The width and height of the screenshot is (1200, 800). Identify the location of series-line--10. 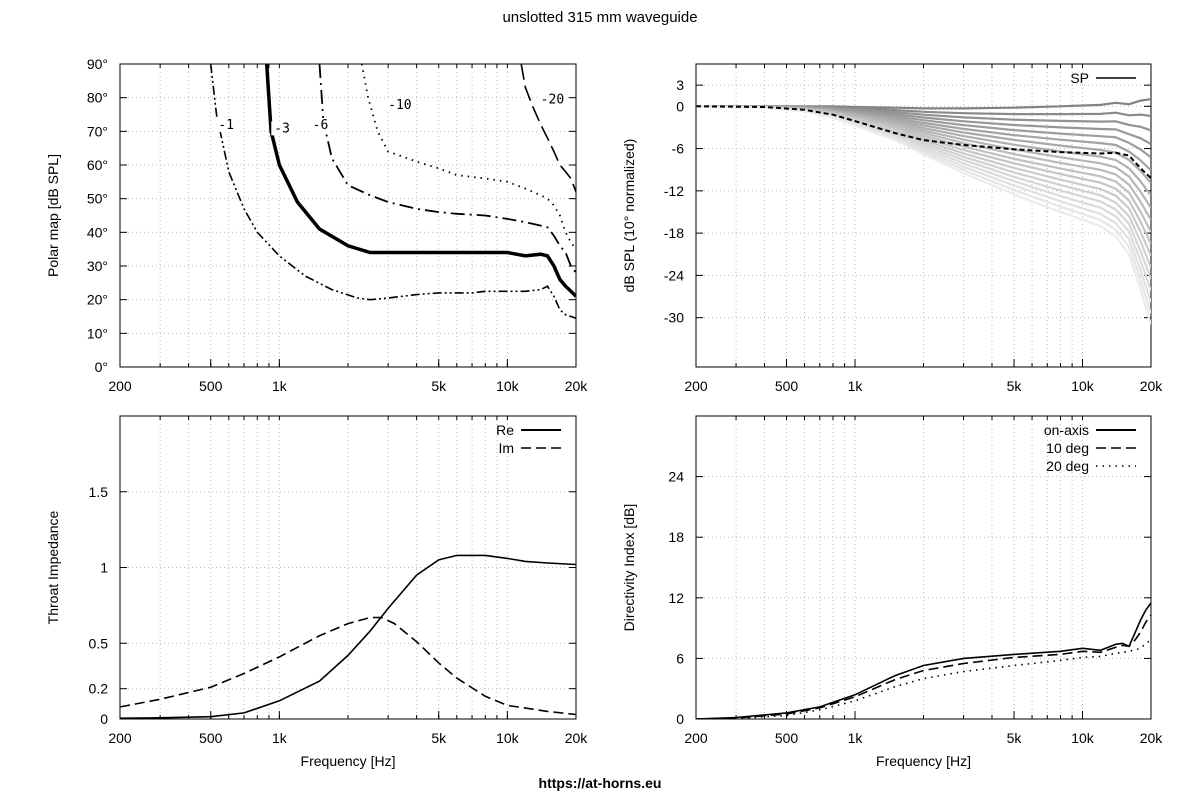
(468, 157).